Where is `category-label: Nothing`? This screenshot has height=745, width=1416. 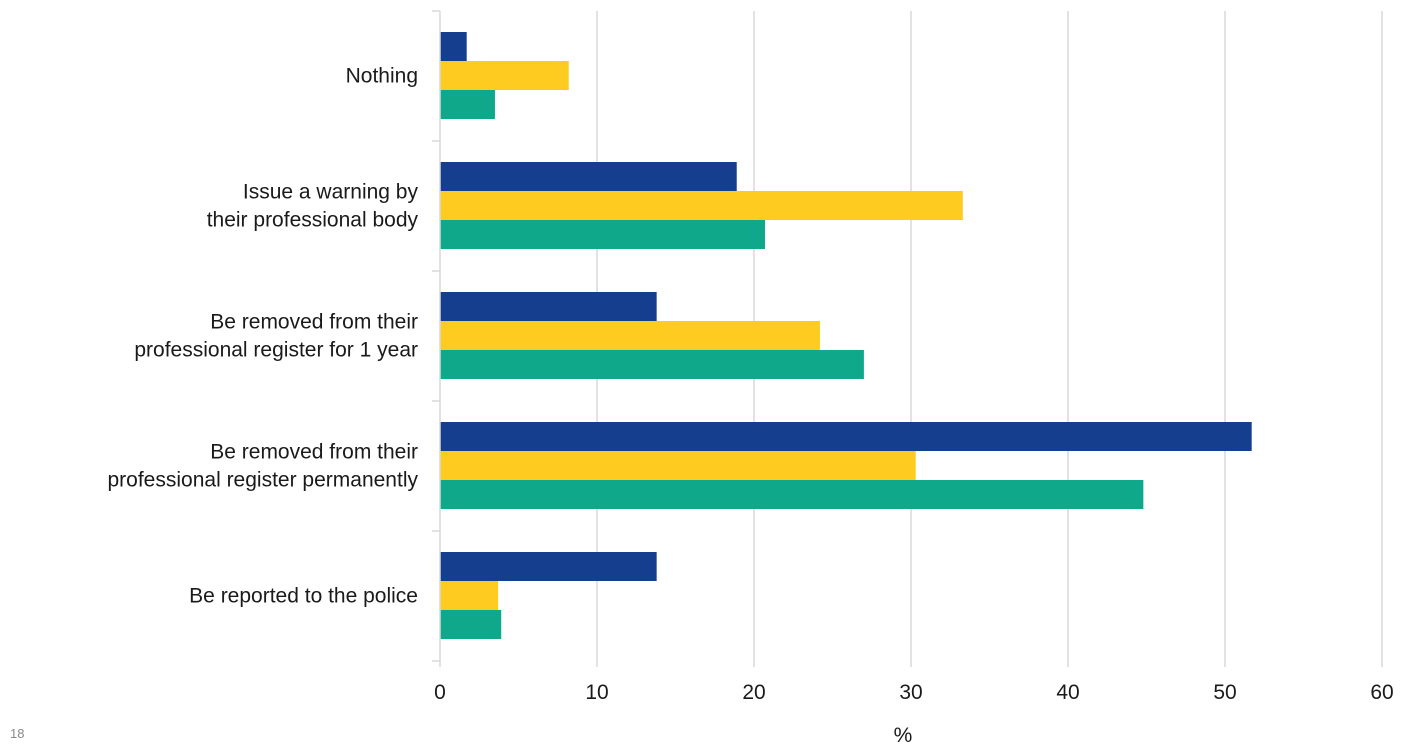 category-label: Nothing is located at coordinates (382, 76).